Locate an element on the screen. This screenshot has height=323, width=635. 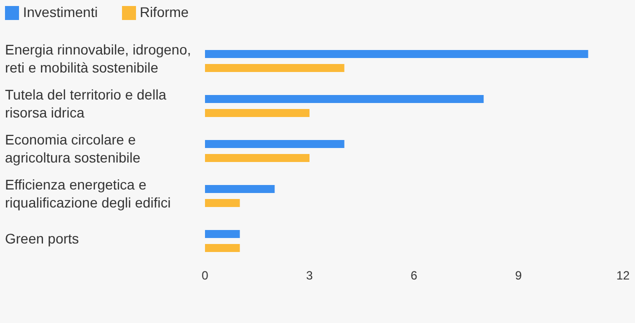
x-tick-label: 0 is located at coordinates (205, 275).